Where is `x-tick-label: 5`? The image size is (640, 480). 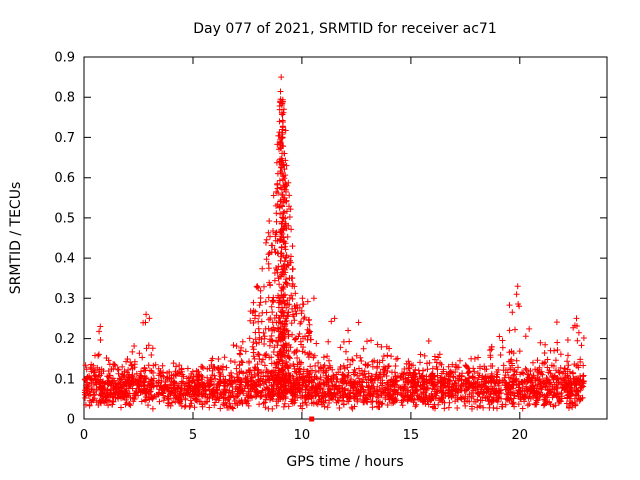
x-tick-label: 5 is located at coordinates (193, 435).